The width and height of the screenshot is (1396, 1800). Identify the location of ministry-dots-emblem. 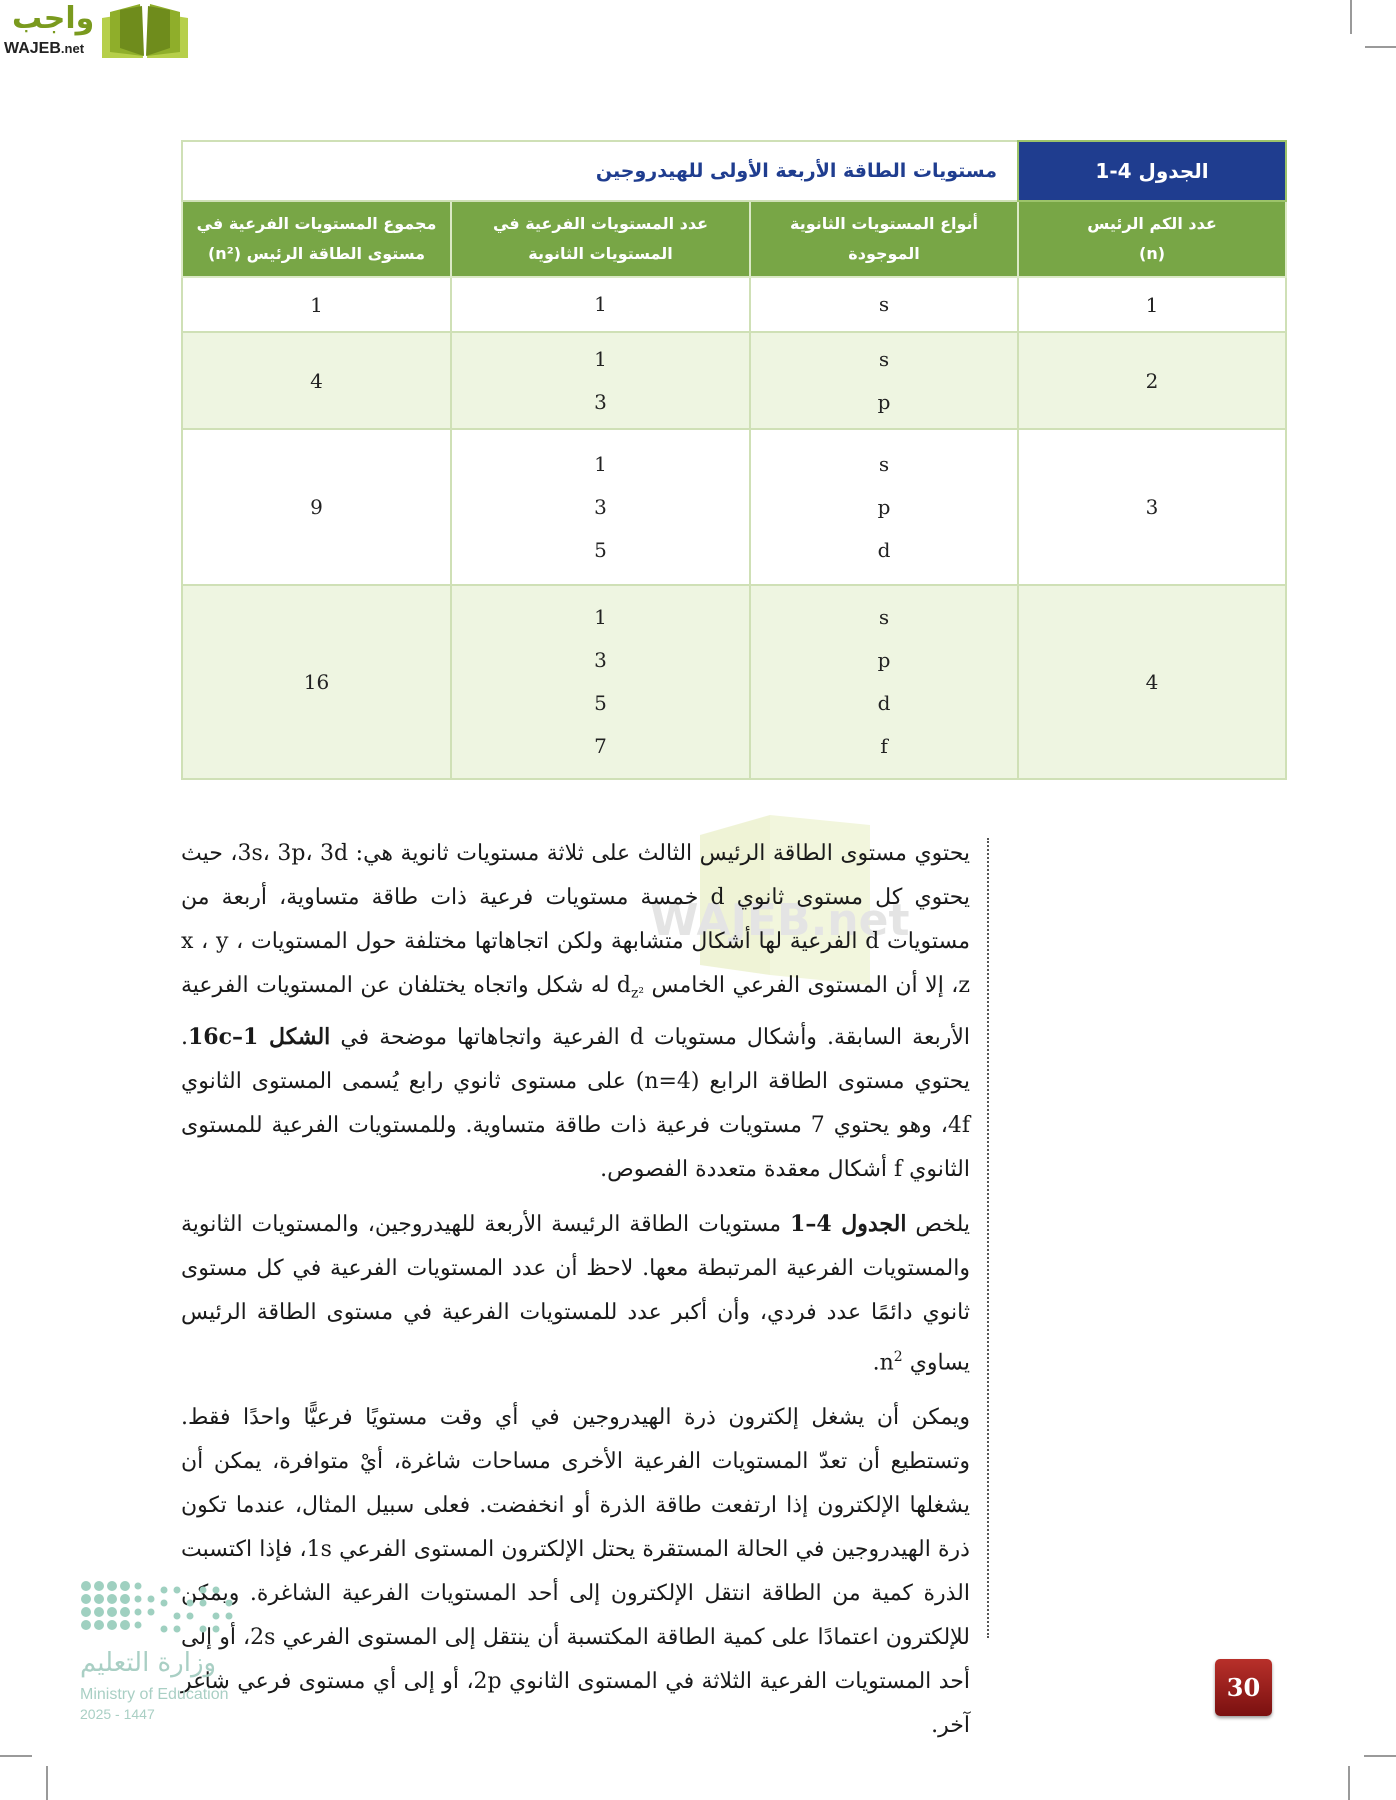
(157, 1607).